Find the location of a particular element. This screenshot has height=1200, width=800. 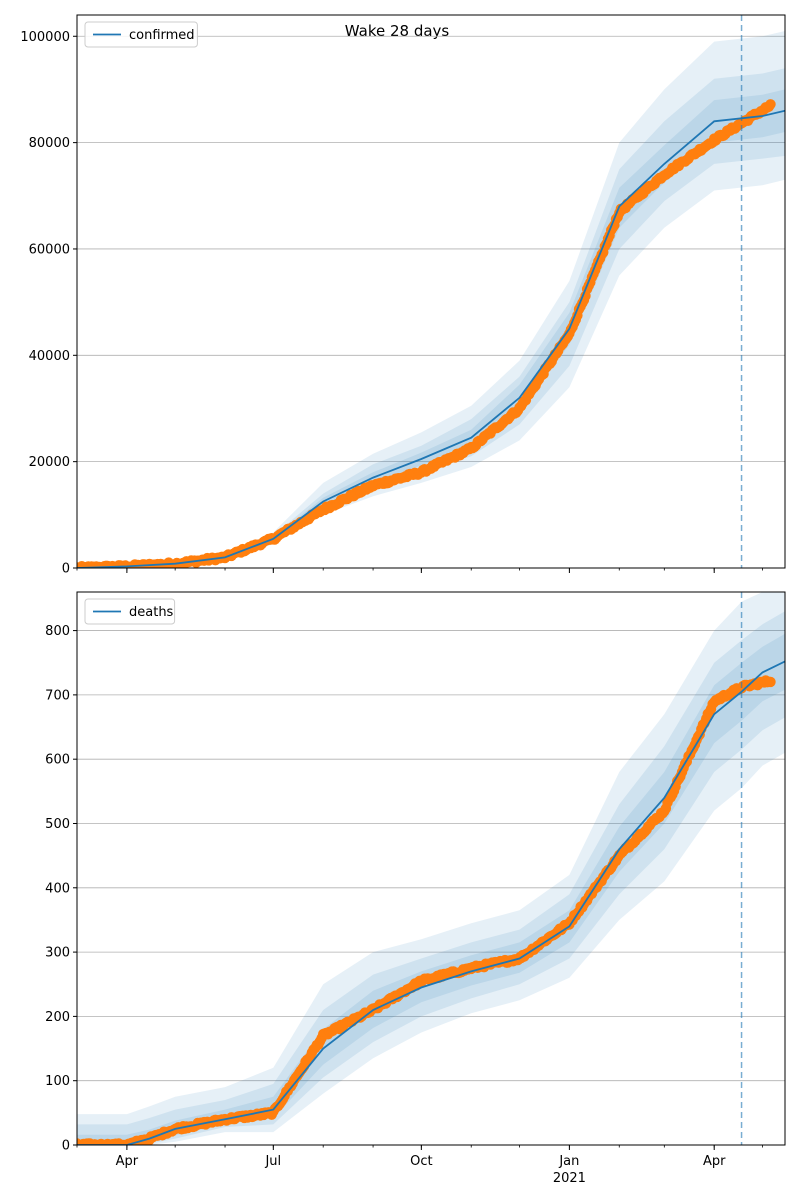

legend-label: deaths is located at coordinates (151, 612).